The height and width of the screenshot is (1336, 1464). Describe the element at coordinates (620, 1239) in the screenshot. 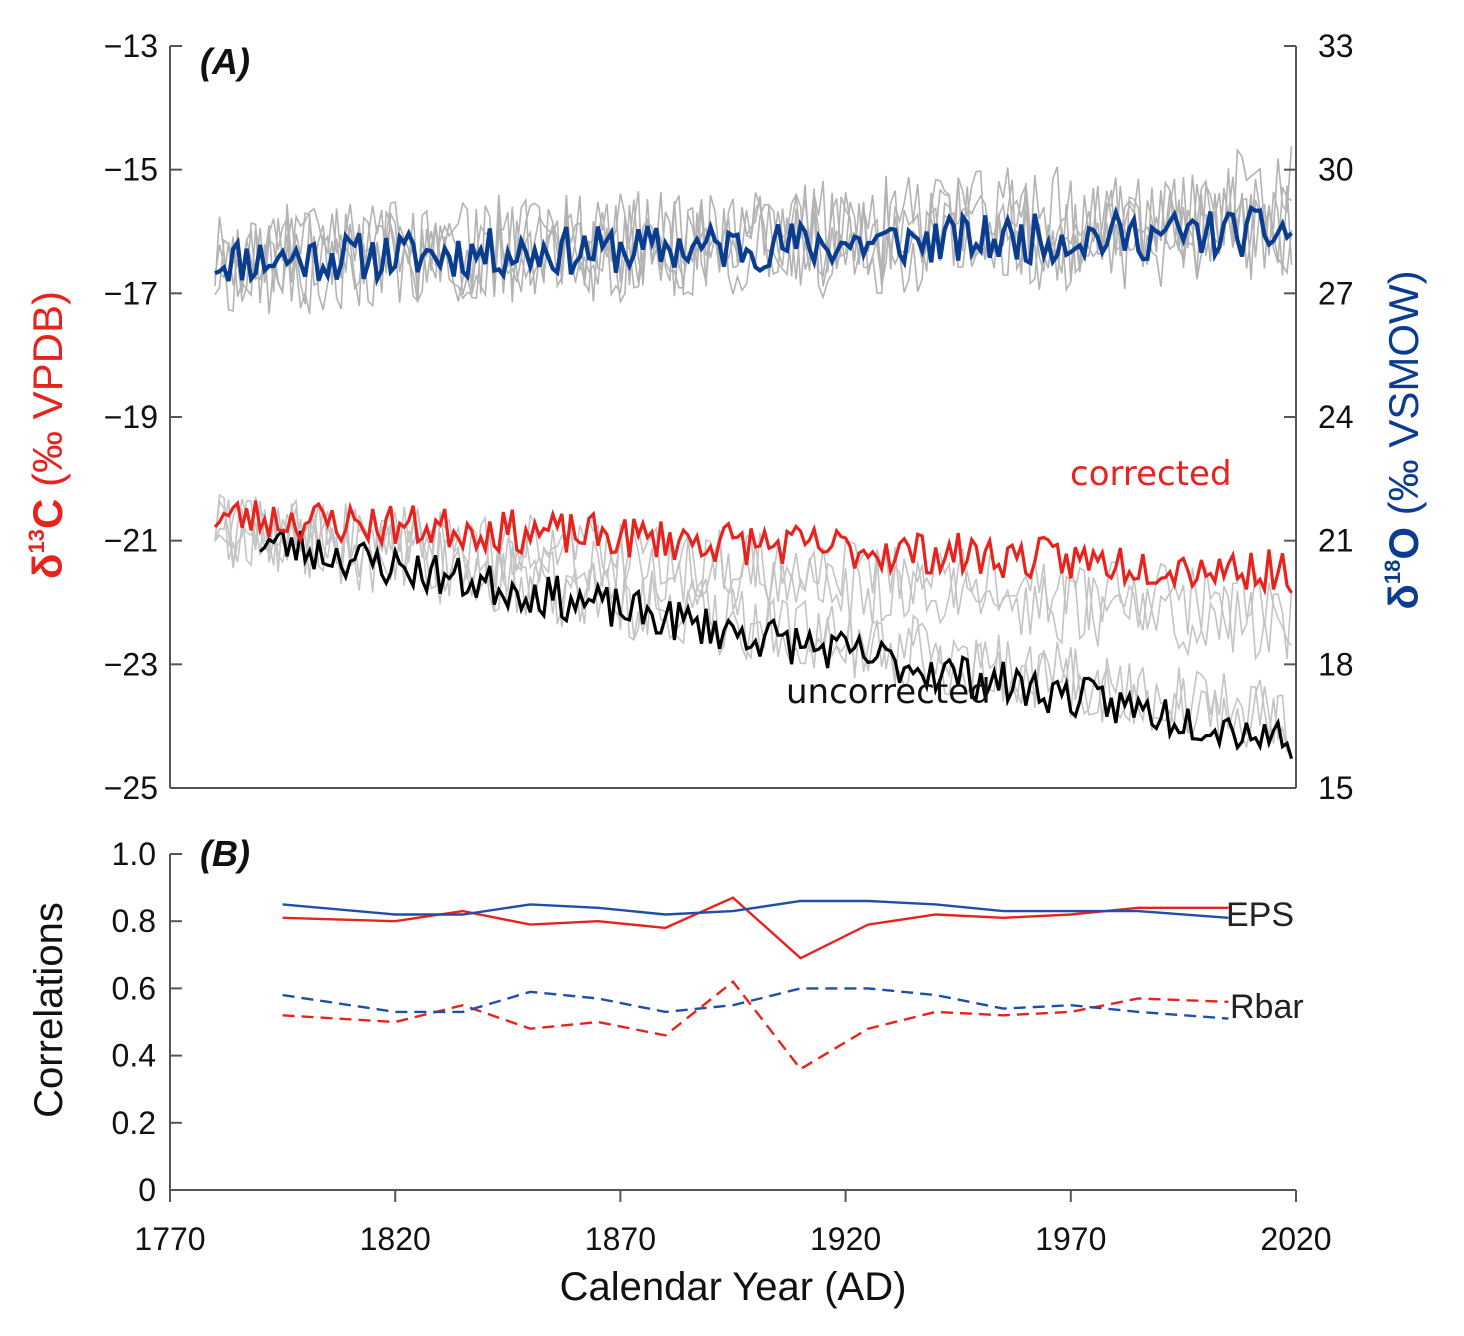

I see `b-x-tick-label: 1870` at that location.